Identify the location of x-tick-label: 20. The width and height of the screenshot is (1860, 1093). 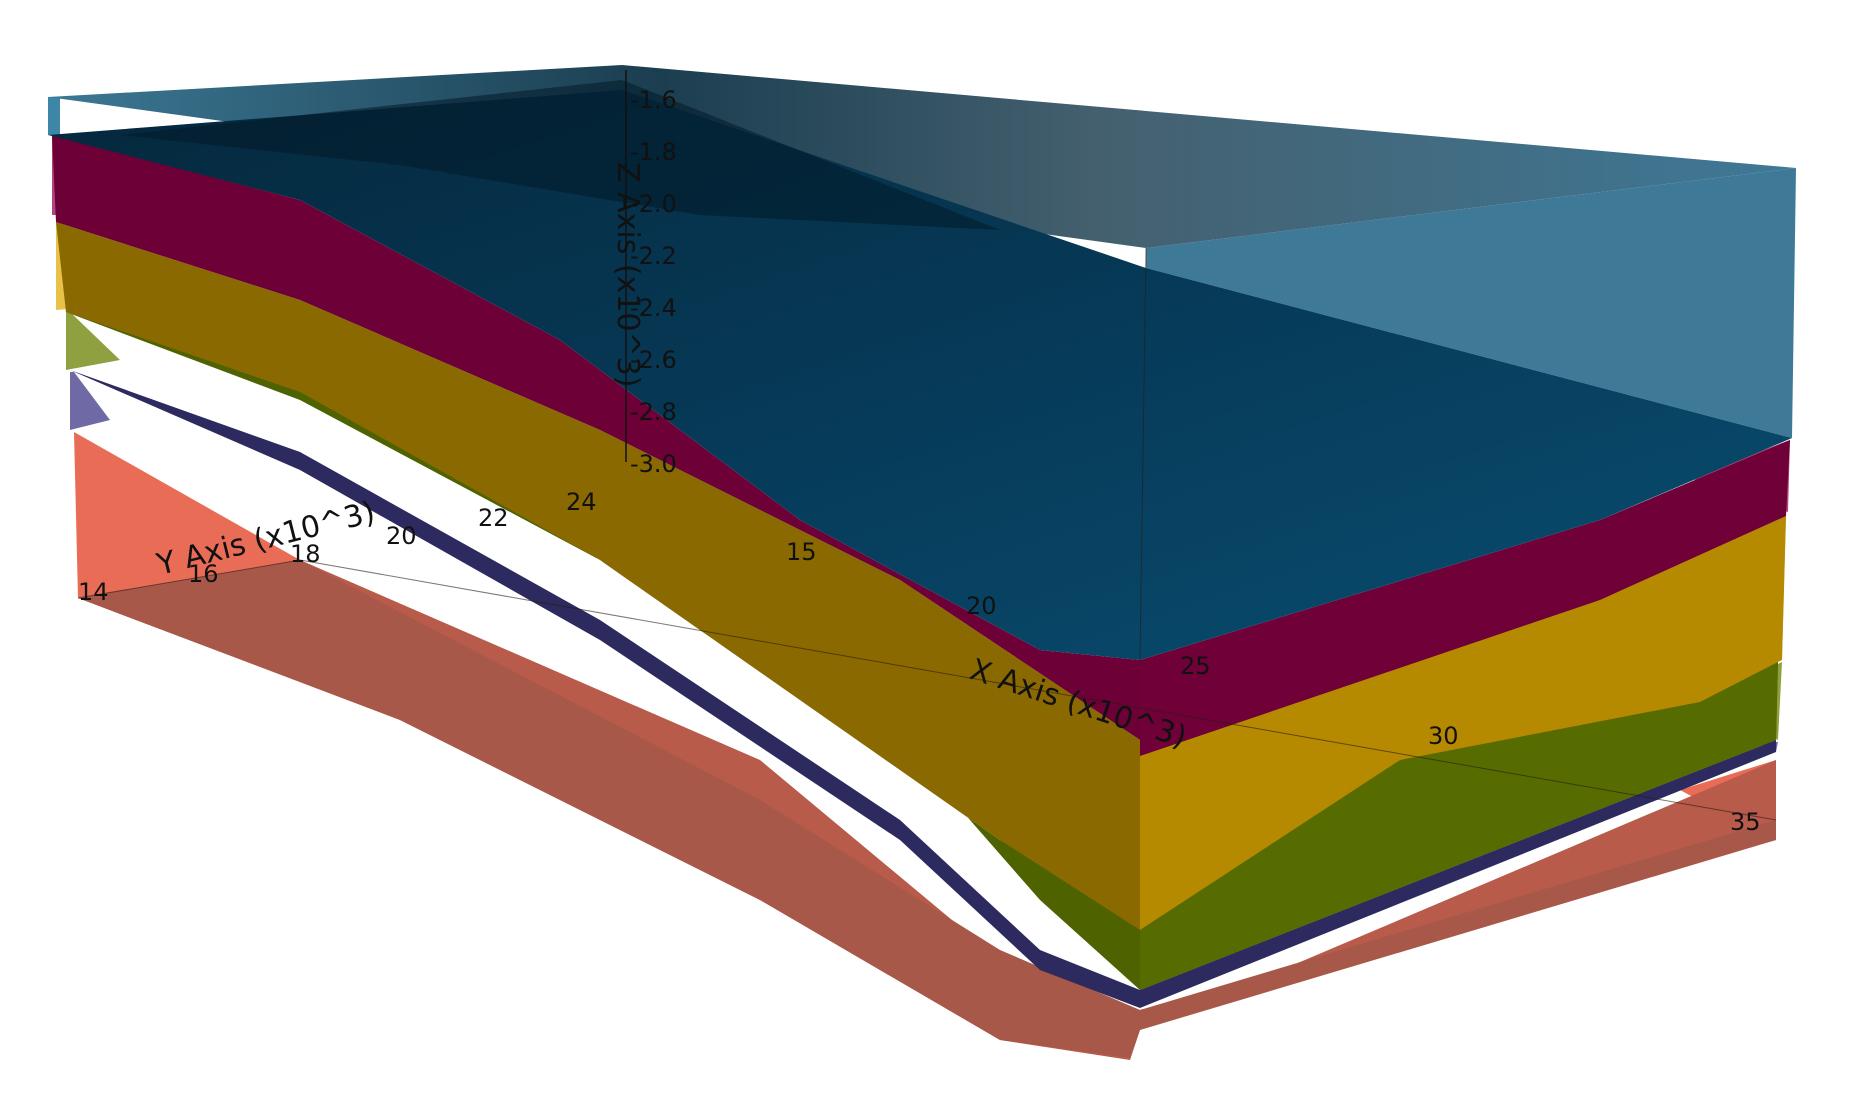
(981, 606).